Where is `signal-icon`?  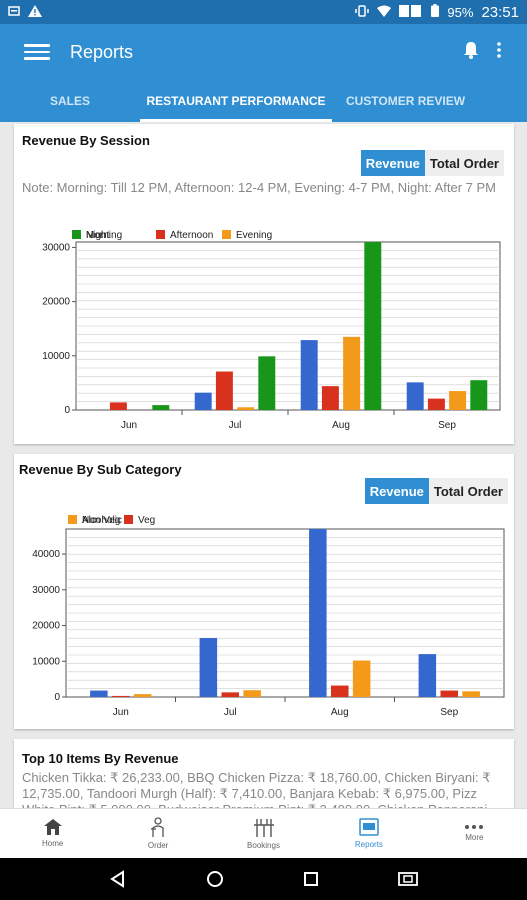 signal-icon is located at coordinates (411, 12).